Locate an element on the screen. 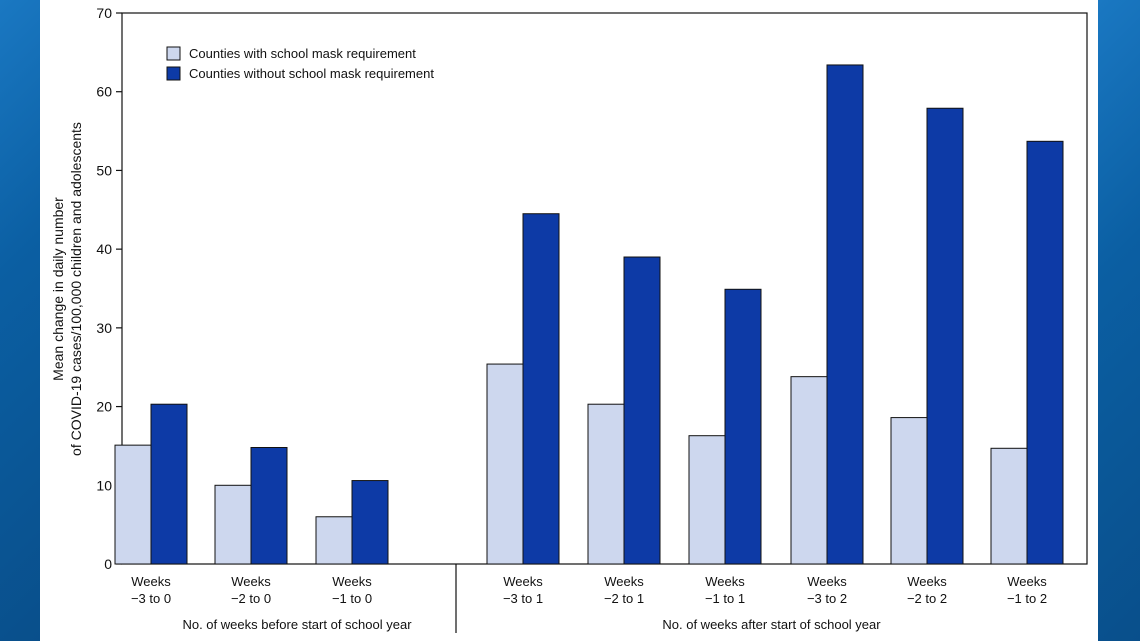 This screenshot has height=641, width=1140. x-category-label-line-2: −3 to 2 is located at coordinates (827, 598).